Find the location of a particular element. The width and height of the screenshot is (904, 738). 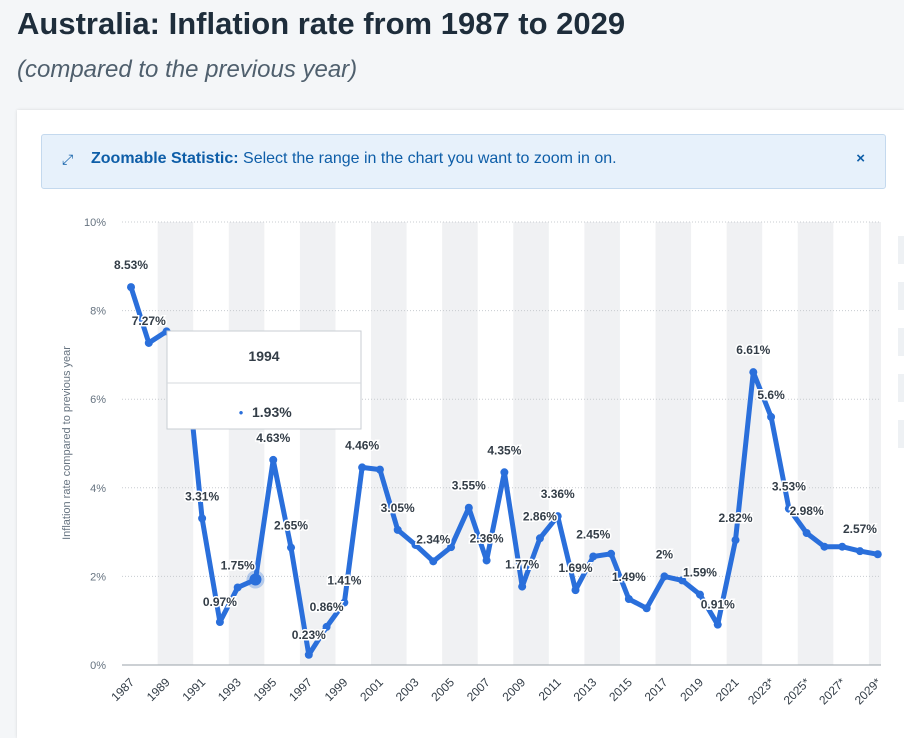

zoom-banner-bold: Zoomable Statistic: is located at coordinates (165, 158).